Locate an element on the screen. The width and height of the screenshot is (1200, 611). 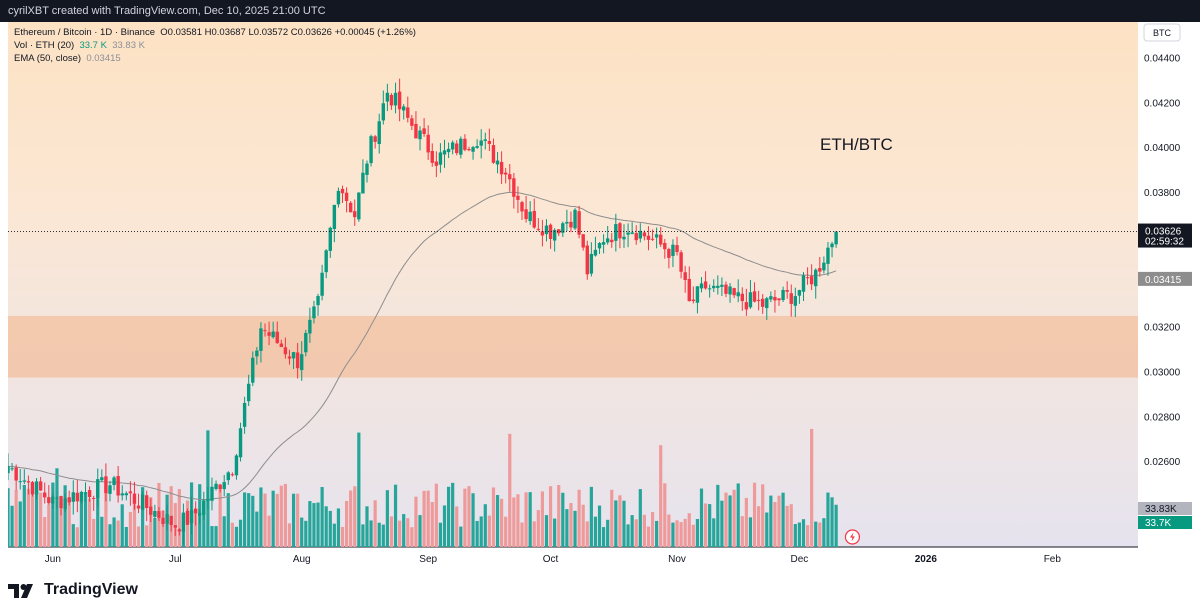
legend-vol-ma: 33.83 K is located at coordinates (128, 45).